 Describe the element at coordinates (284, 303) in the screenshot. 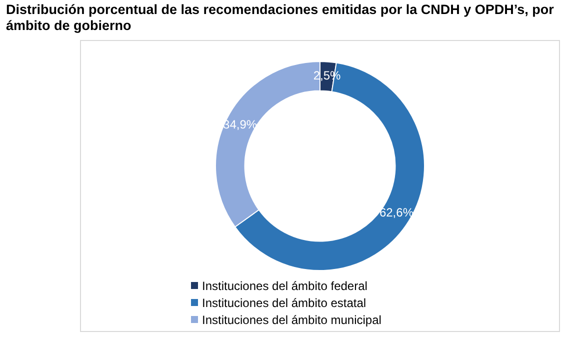

I see `legend-label: Instituciones del ámbito estatal` at that location.